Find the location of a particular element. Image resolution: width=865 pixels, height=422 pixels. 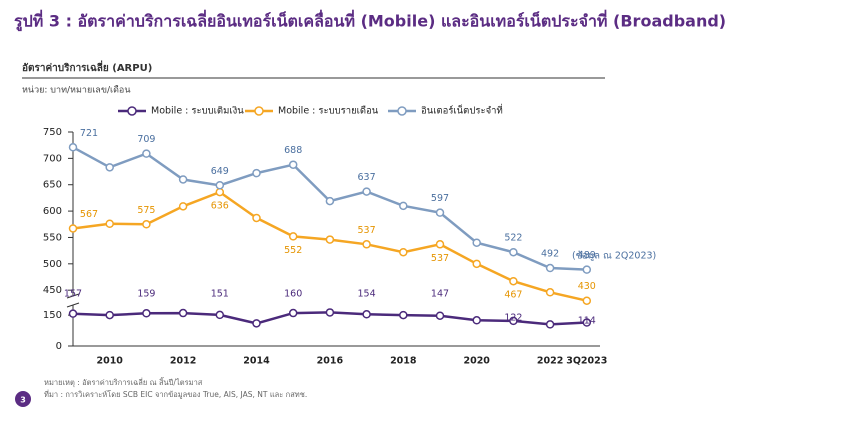

x-tick-label: 2014 is located at coordinates (256, 361).